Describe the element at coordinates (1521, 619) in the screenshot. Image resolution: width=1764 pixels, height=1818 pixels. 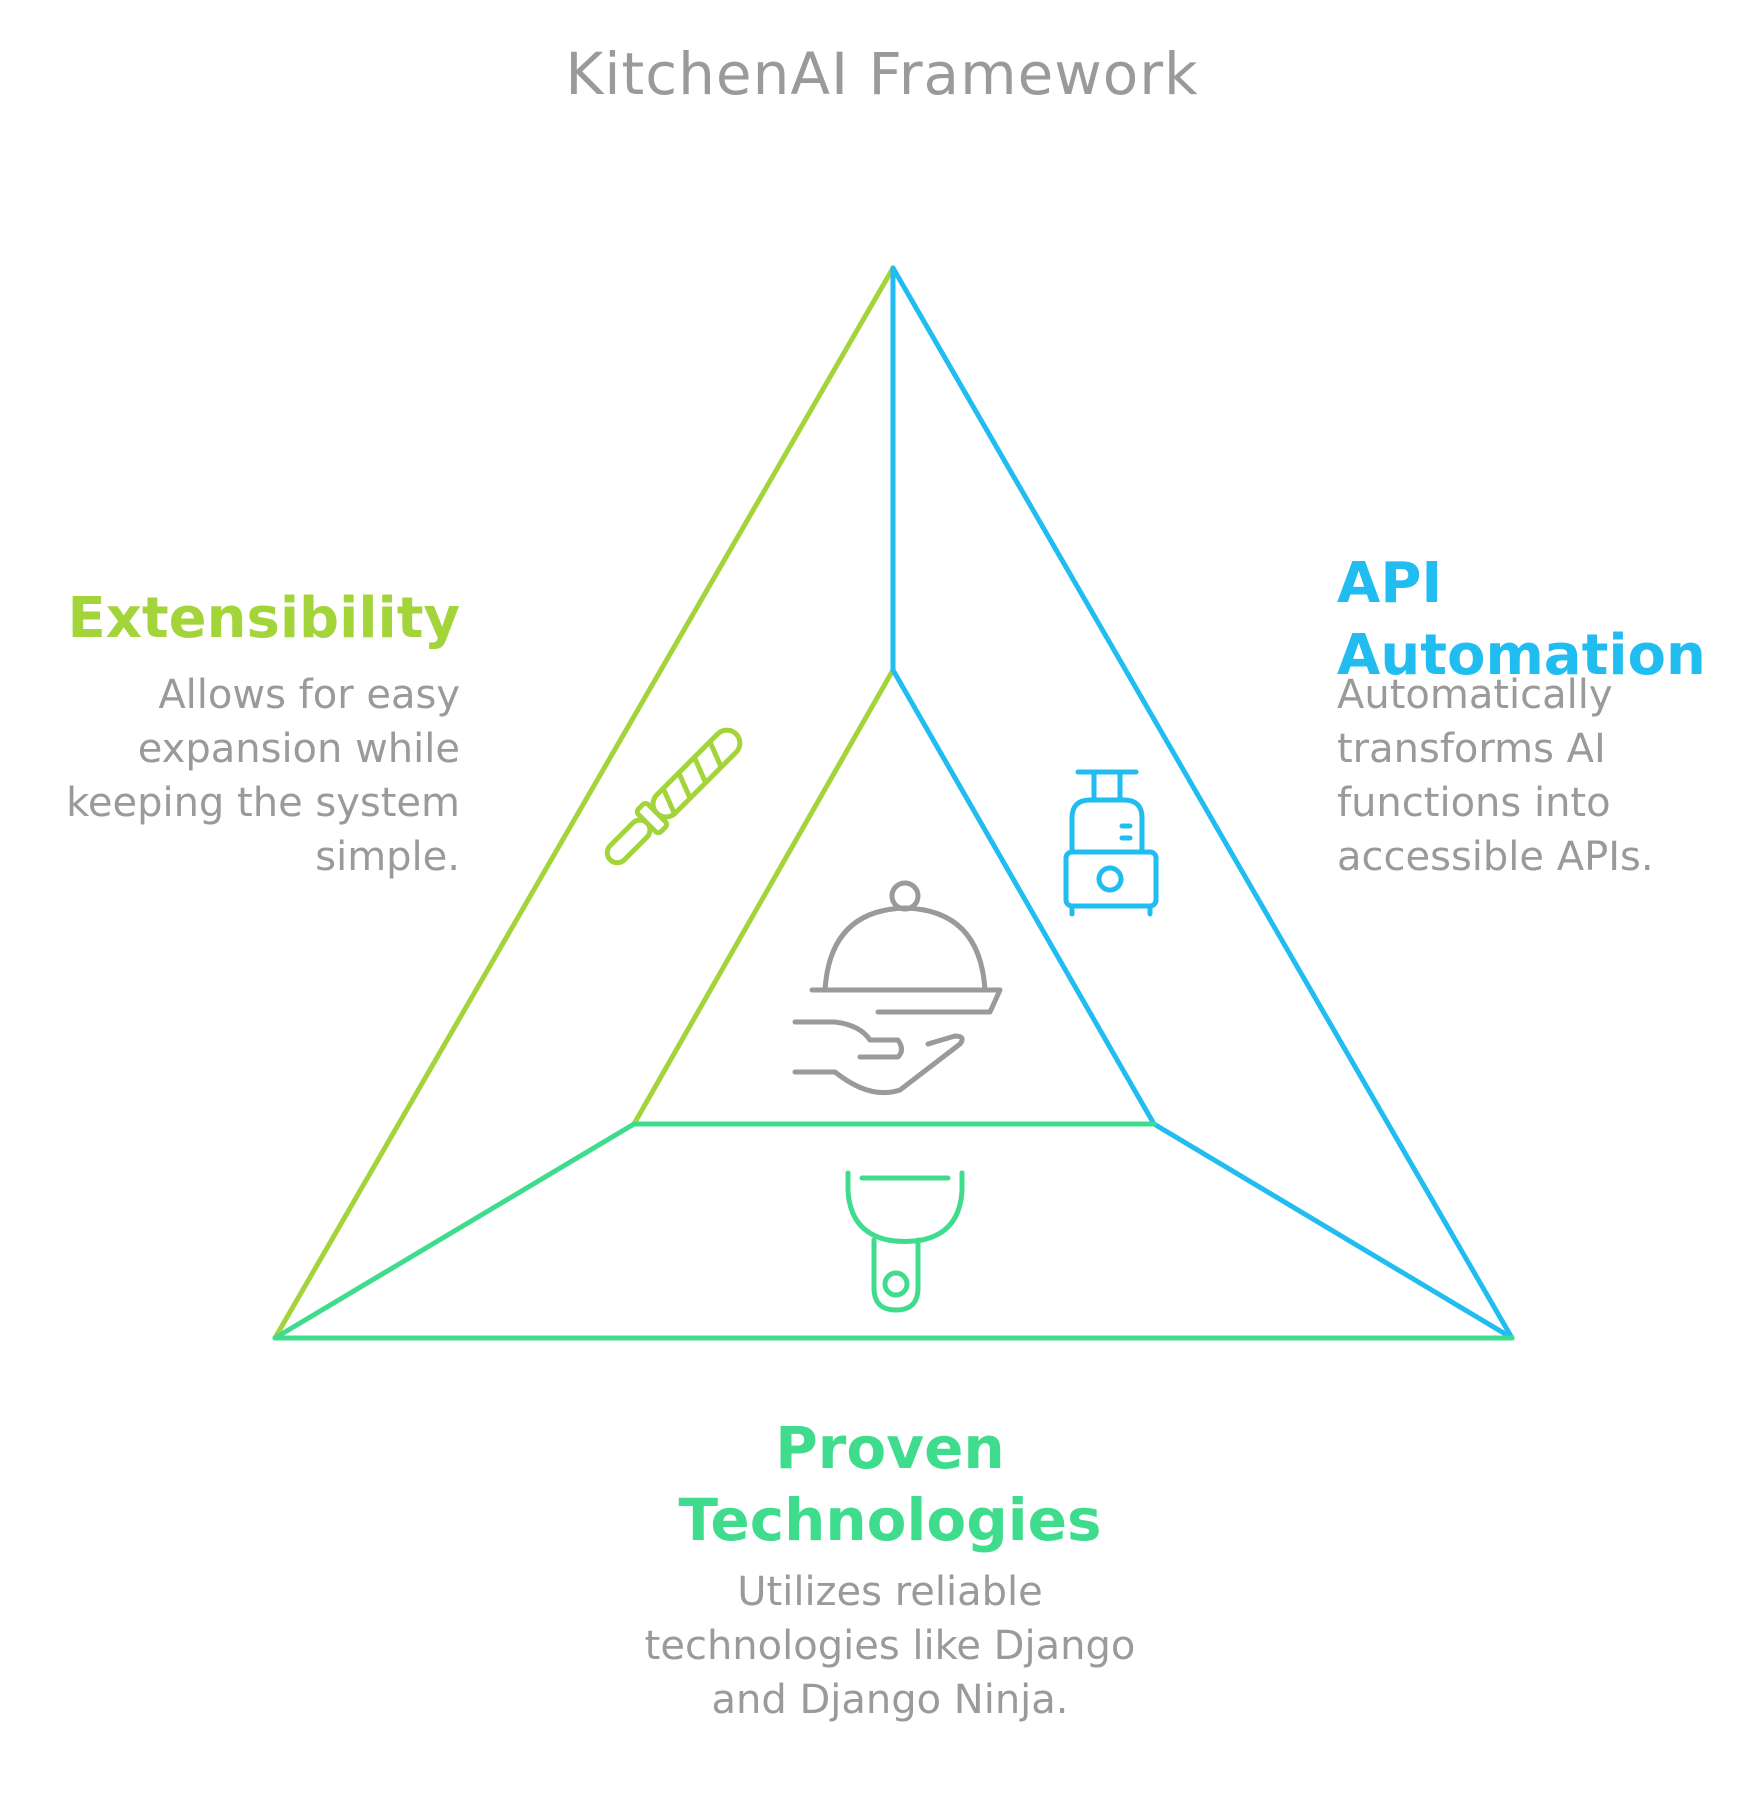
I see `api-automation-heading: API Automation` at that location.